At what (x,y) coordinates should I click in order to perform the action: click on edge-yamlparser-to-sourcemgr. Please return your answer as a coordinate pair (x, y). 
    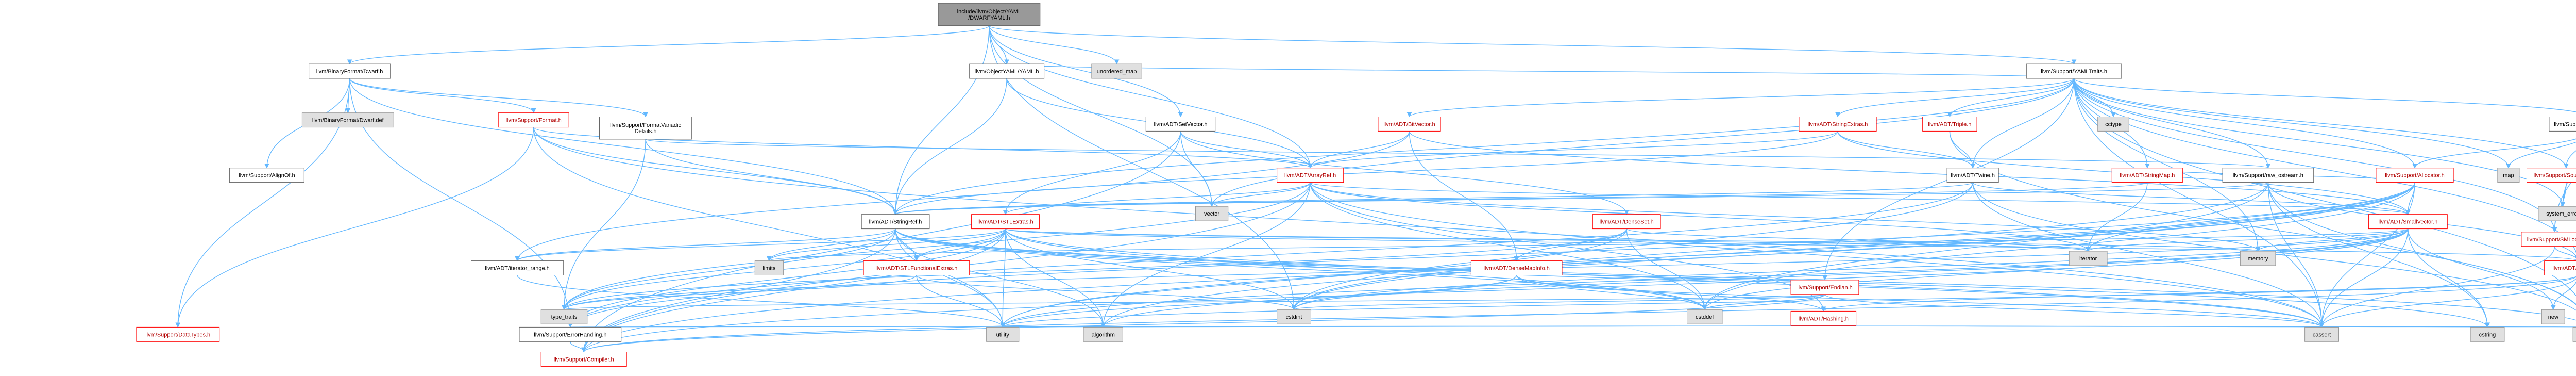
    Looking at the image, I should click on (2570, 159).